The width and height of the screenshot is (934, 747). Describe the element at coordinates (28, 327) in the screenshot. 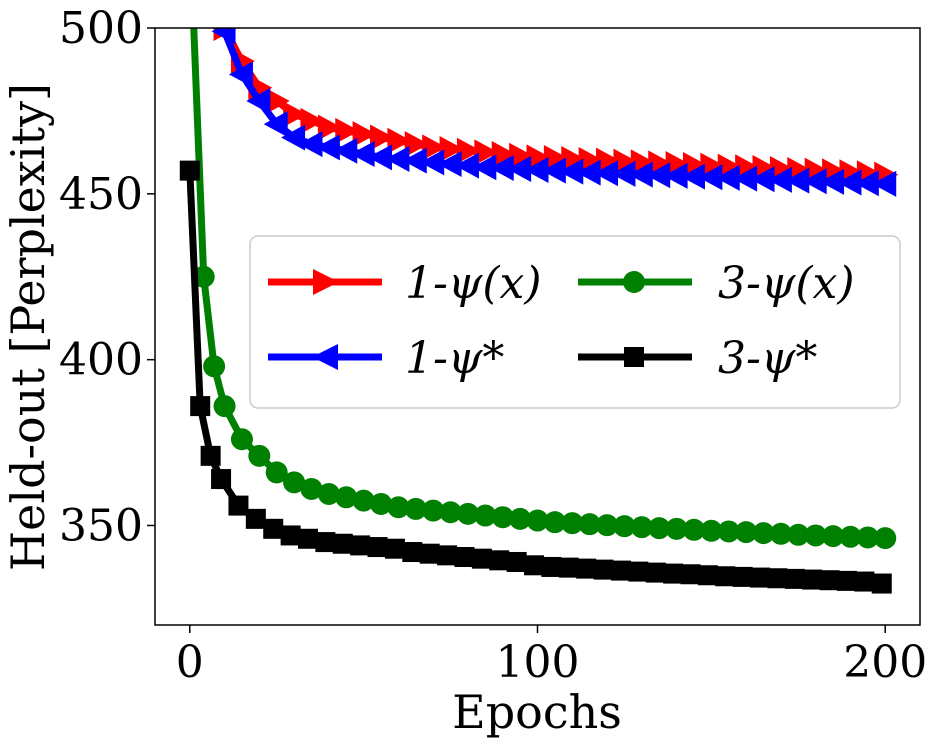

I see `y-axis-label: Held-out [Perplexity]` at that location.